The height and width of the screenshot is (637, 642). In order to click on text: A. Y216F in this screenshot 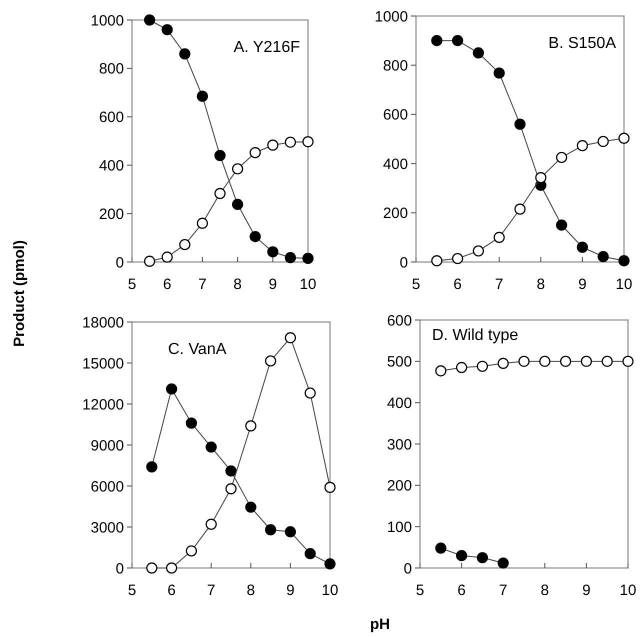, I will do `click(267, 47)`.